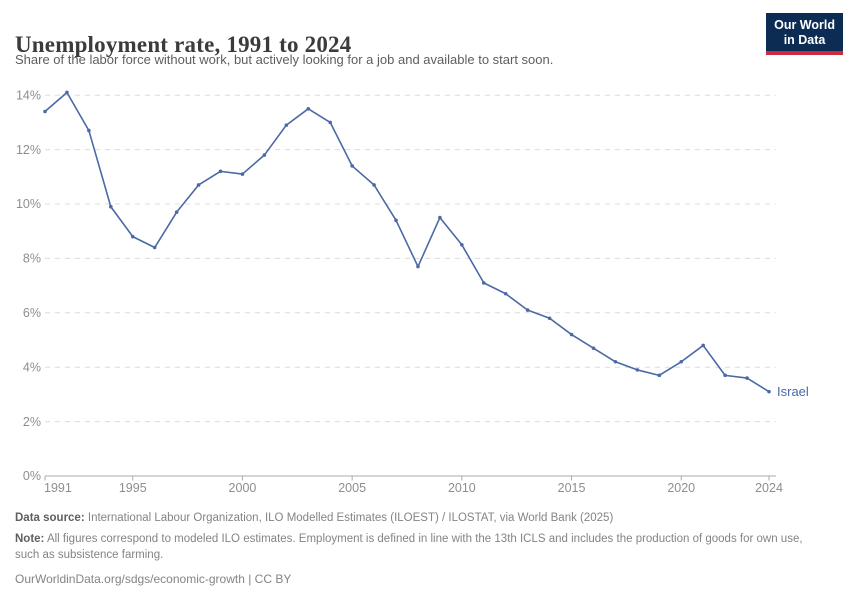 This screenshot has height=600, width=850. What do you see at coordinates (133, 488) in the screenshot?
I see `x-tick-label: 1995` at bounding box center [133, 488].